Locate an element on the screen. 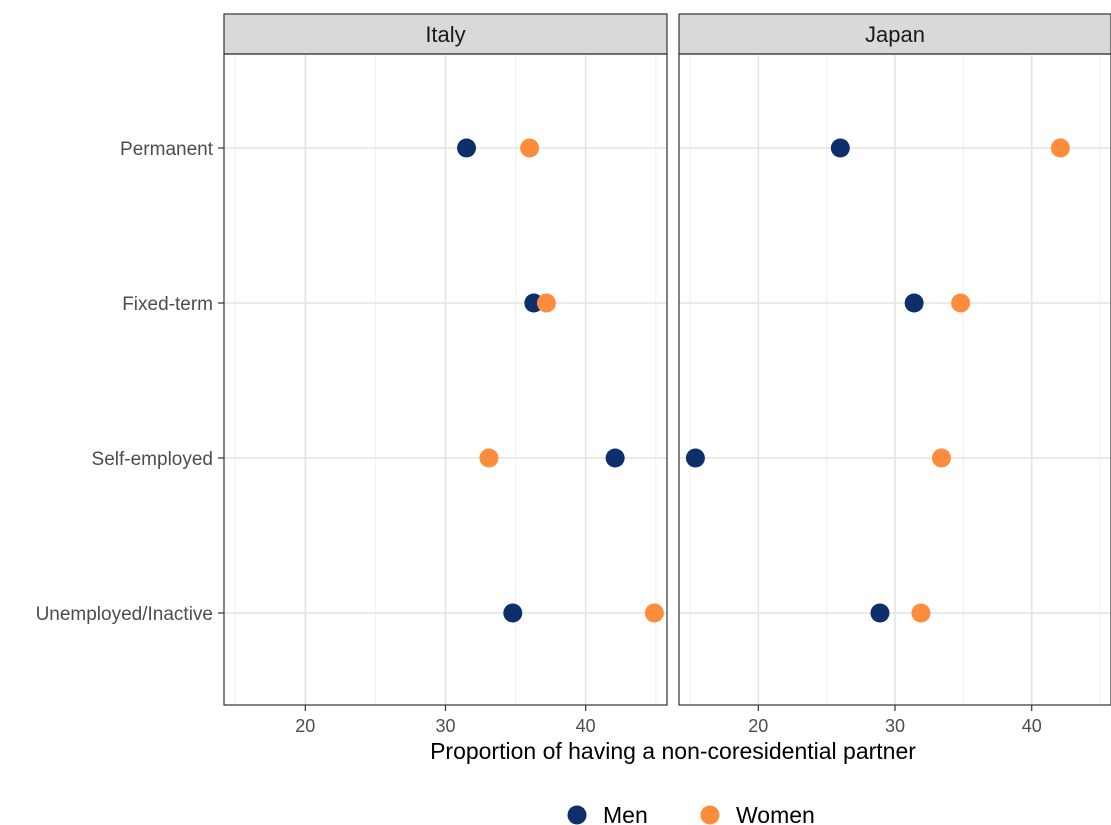 The width and height of the screenshot is (1111, 825). facet-strip-label: Italy is located at coordinates (445, 34).